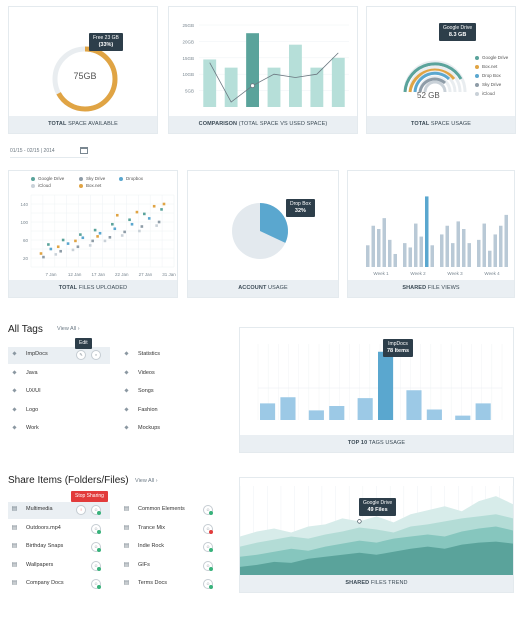  What do you see at coordinates (84, 150) in the screenshot?
I see `calendar-icon` at bounding box center [84, 150].